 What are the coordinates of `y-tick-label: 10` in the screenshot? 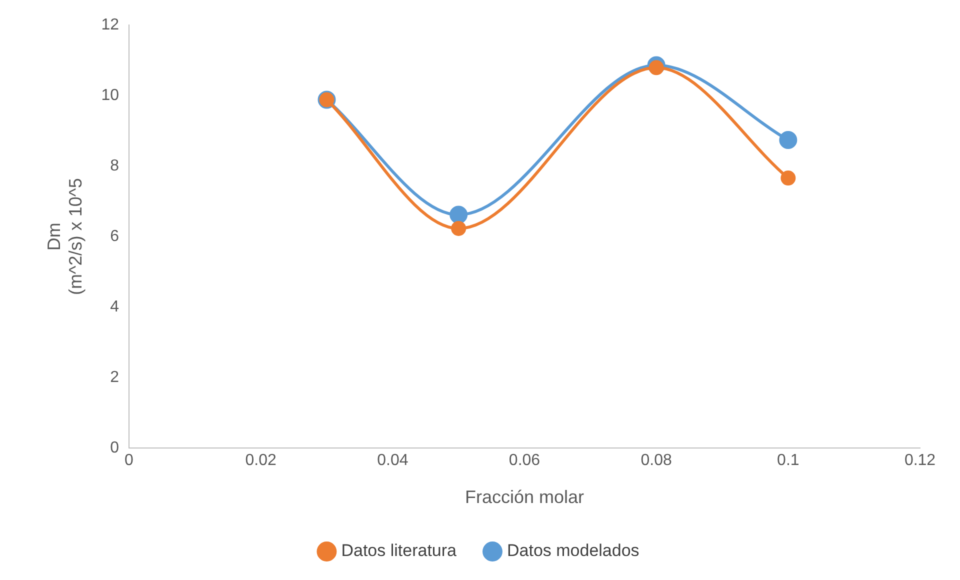 It's located at (110, 95).